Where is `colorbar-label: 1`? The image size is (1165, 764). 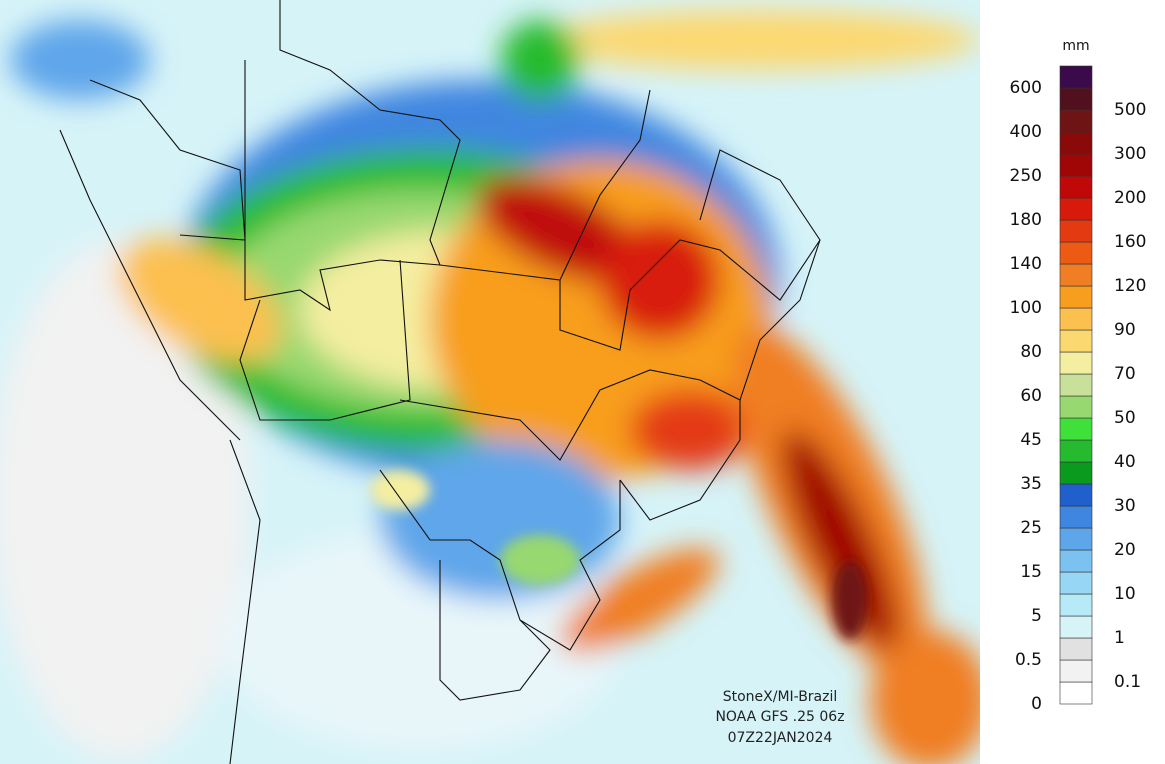 colorbar-label: 1 is located at coordinates (1119, 638).